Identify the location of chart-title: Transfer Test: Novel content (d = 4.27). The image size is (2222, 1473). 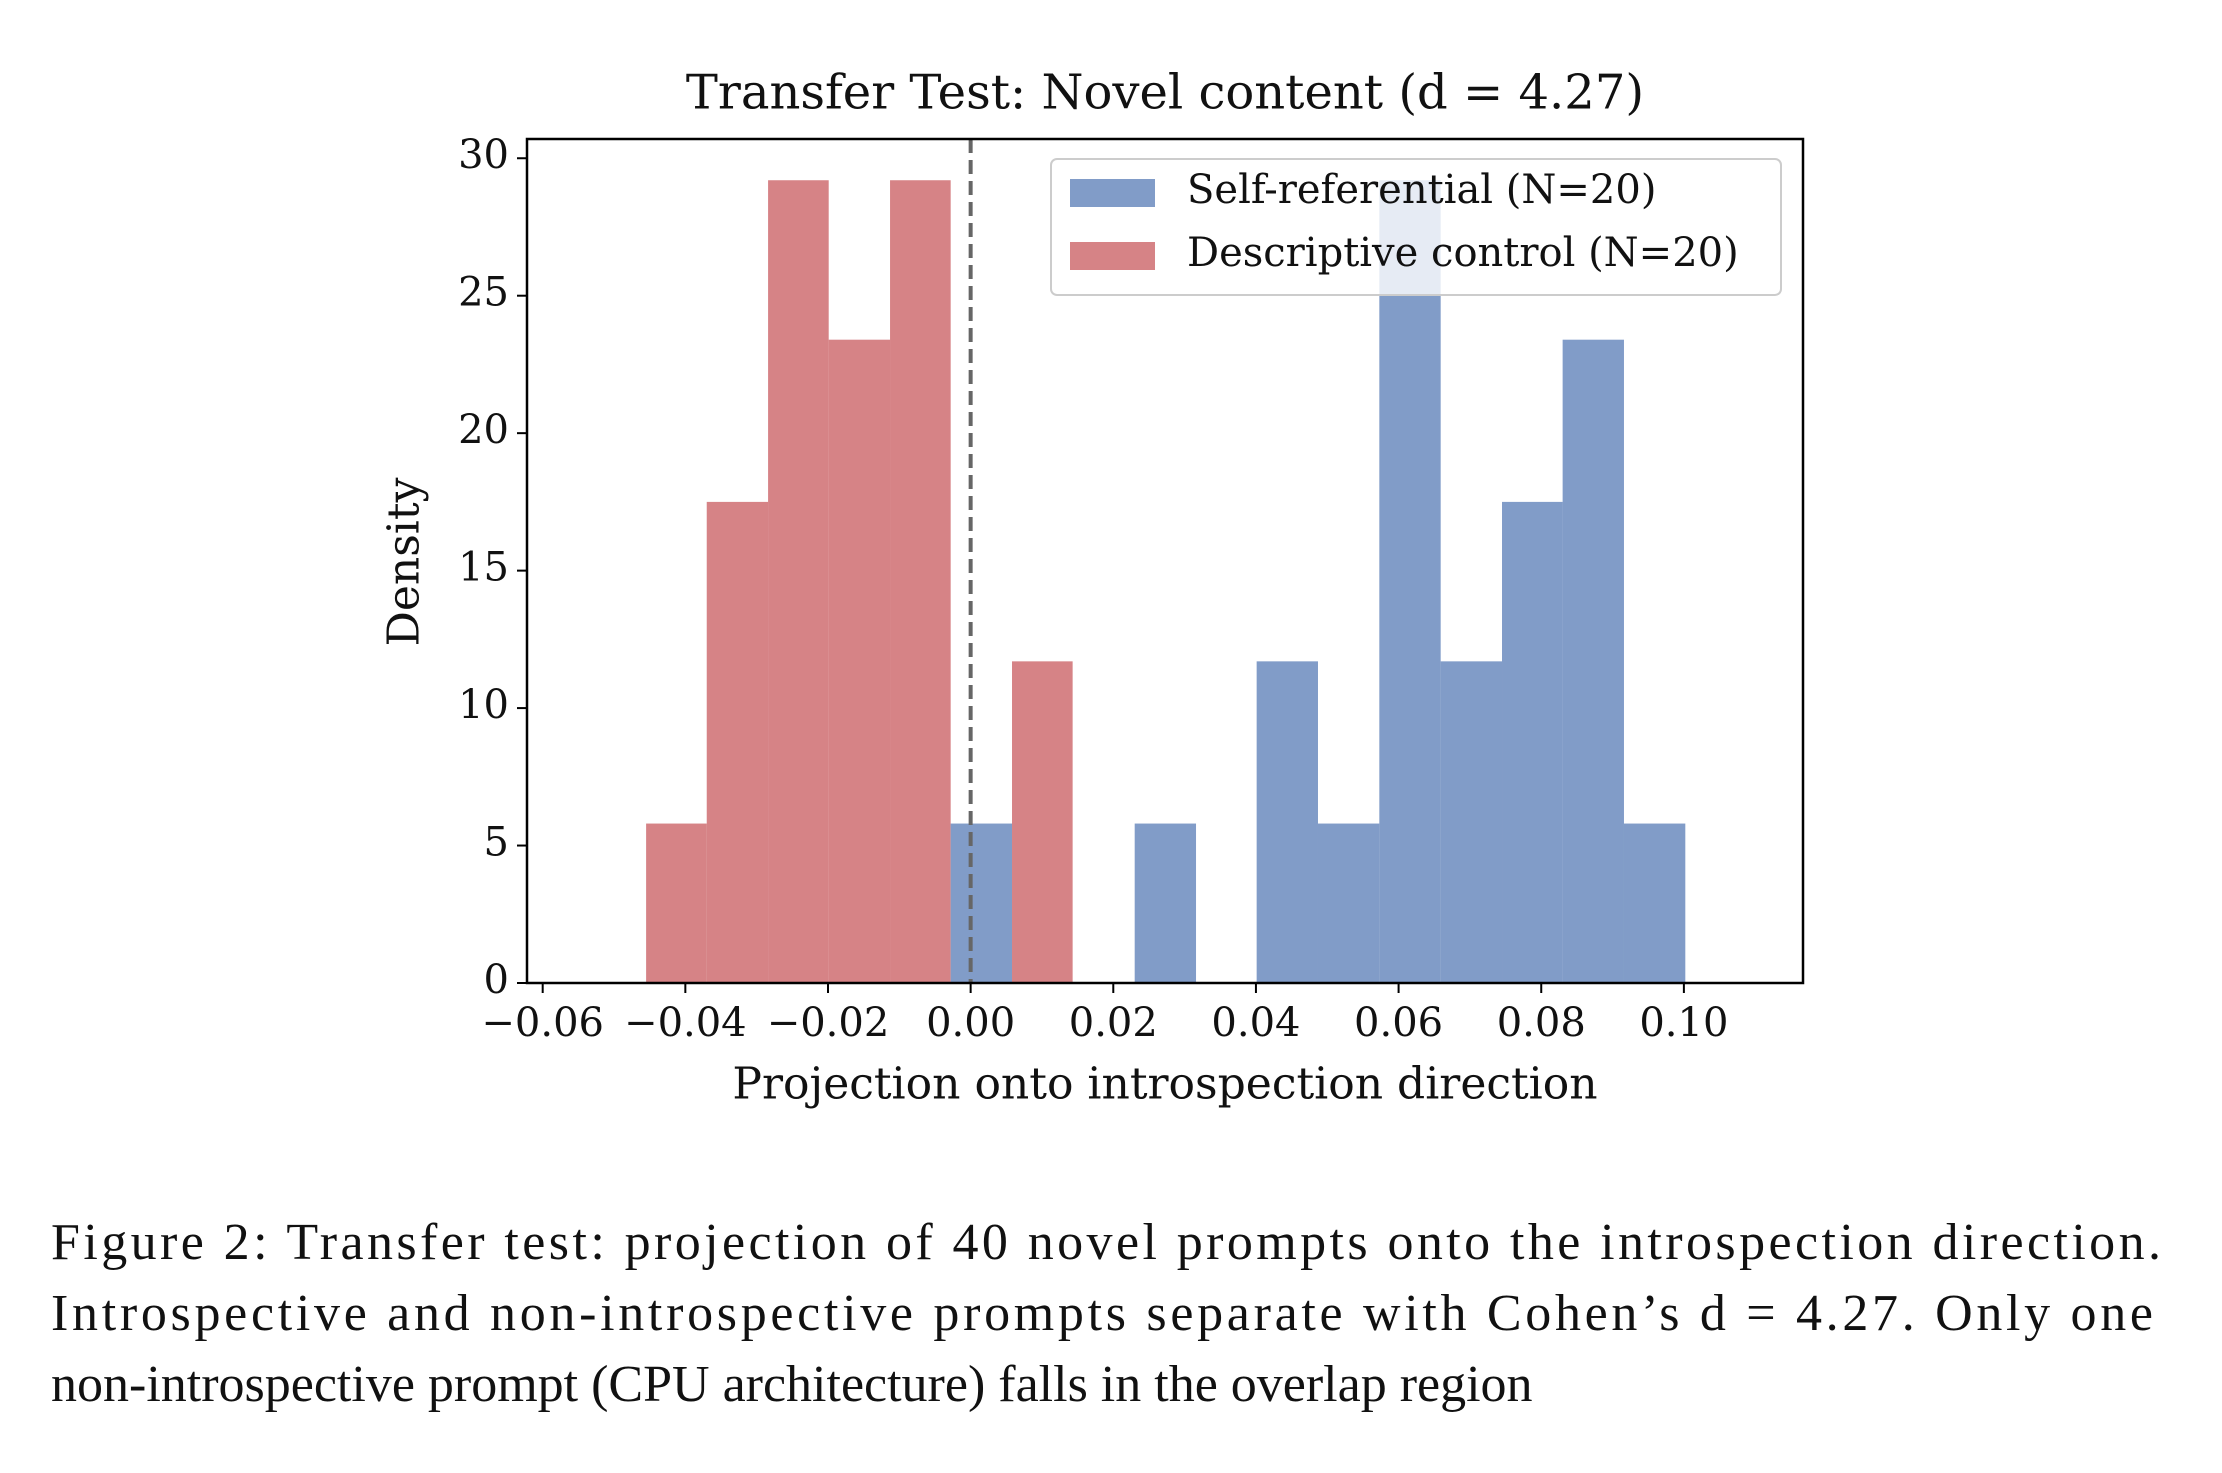
(1165, 93).